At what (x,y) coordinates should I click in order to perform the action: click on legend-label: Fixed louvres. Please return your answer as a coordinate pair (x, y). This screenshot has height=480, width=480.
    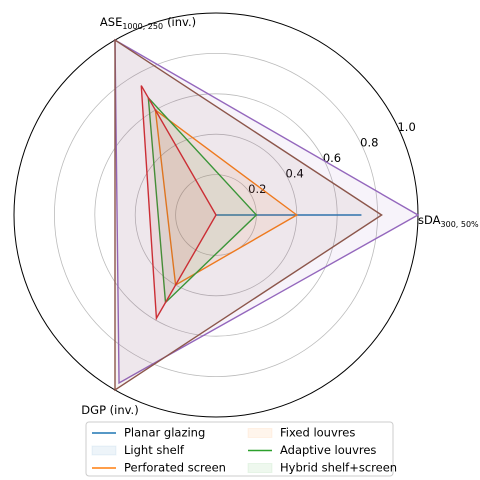
    Looking at the image, I should click on (317, 433).